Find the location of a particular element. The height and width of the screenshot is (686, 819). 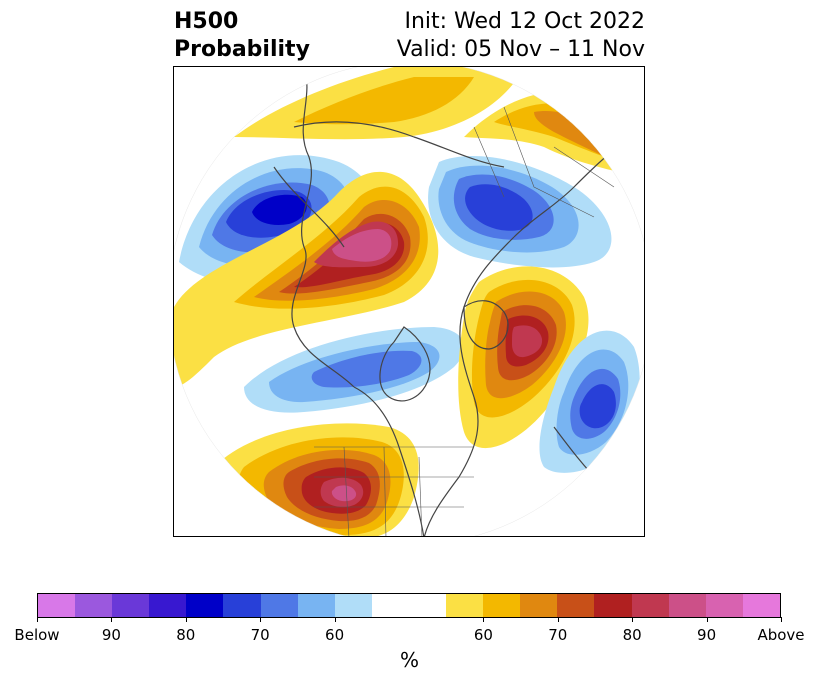

title-line-1: H500 is located at coordinates (206, 21).